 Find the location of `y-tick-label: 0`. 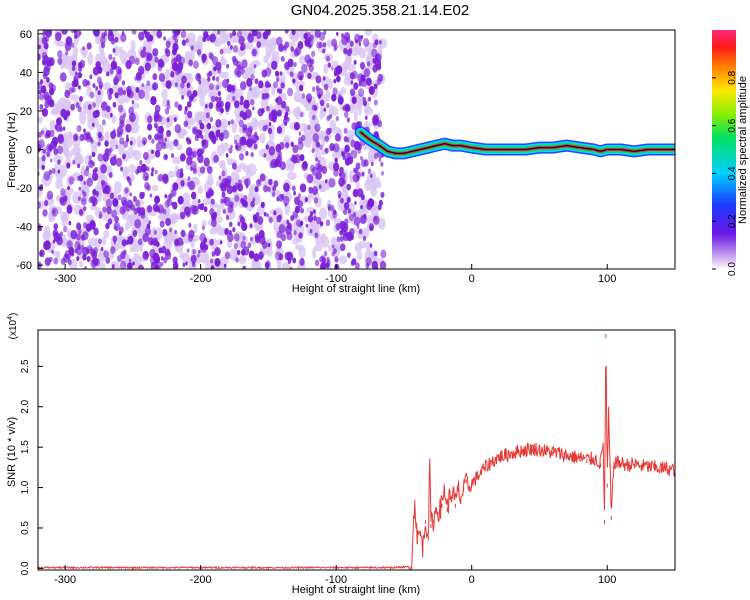

y-tick-label: 0 is located at coordinates (29, 151).